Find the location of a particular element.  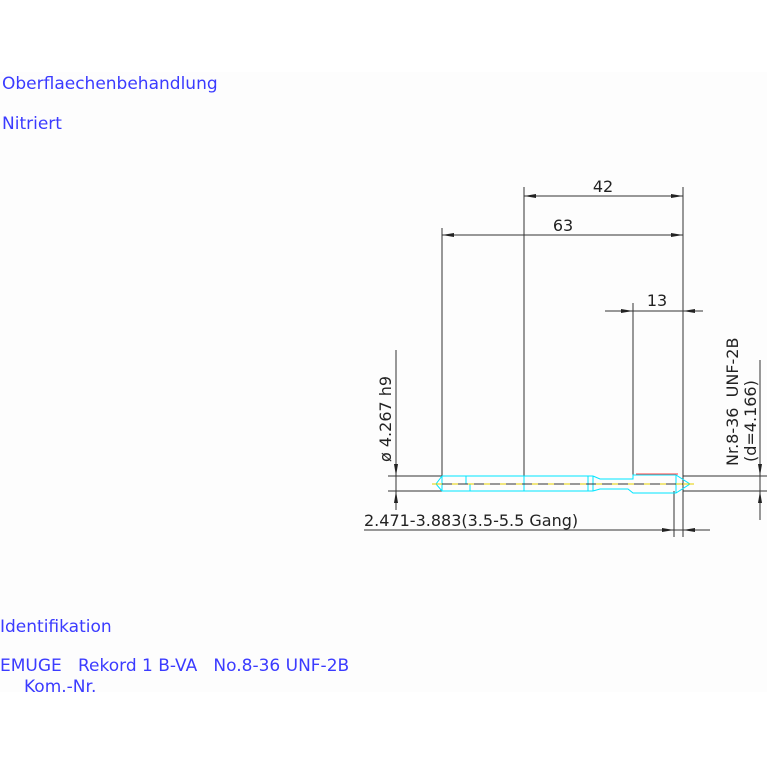

dimension-63: 63 is located at coordinates (562, 226).